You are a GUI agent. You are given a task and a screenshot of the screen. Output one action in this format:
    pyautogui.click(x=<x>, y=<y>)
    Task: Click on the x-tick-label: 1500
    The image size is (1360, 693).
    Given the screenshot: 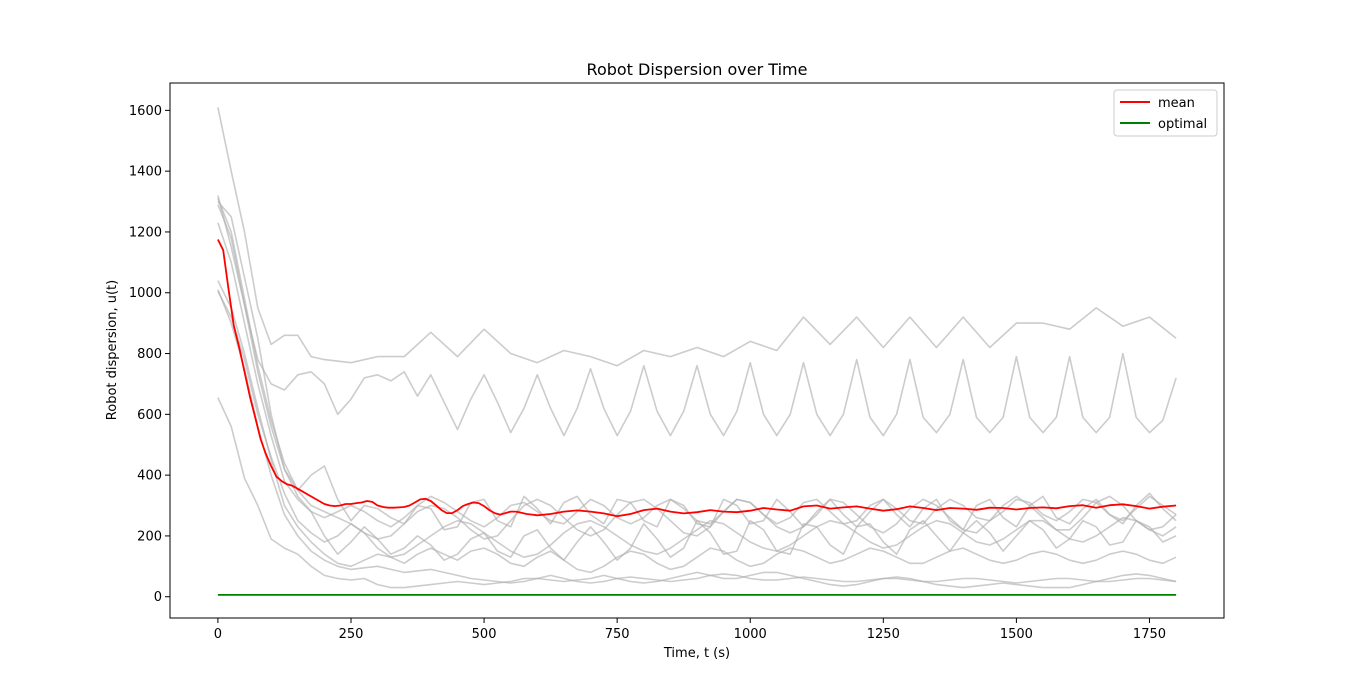 What is the action you would take?
    pyautogui.click(x=1016, y=634)
    